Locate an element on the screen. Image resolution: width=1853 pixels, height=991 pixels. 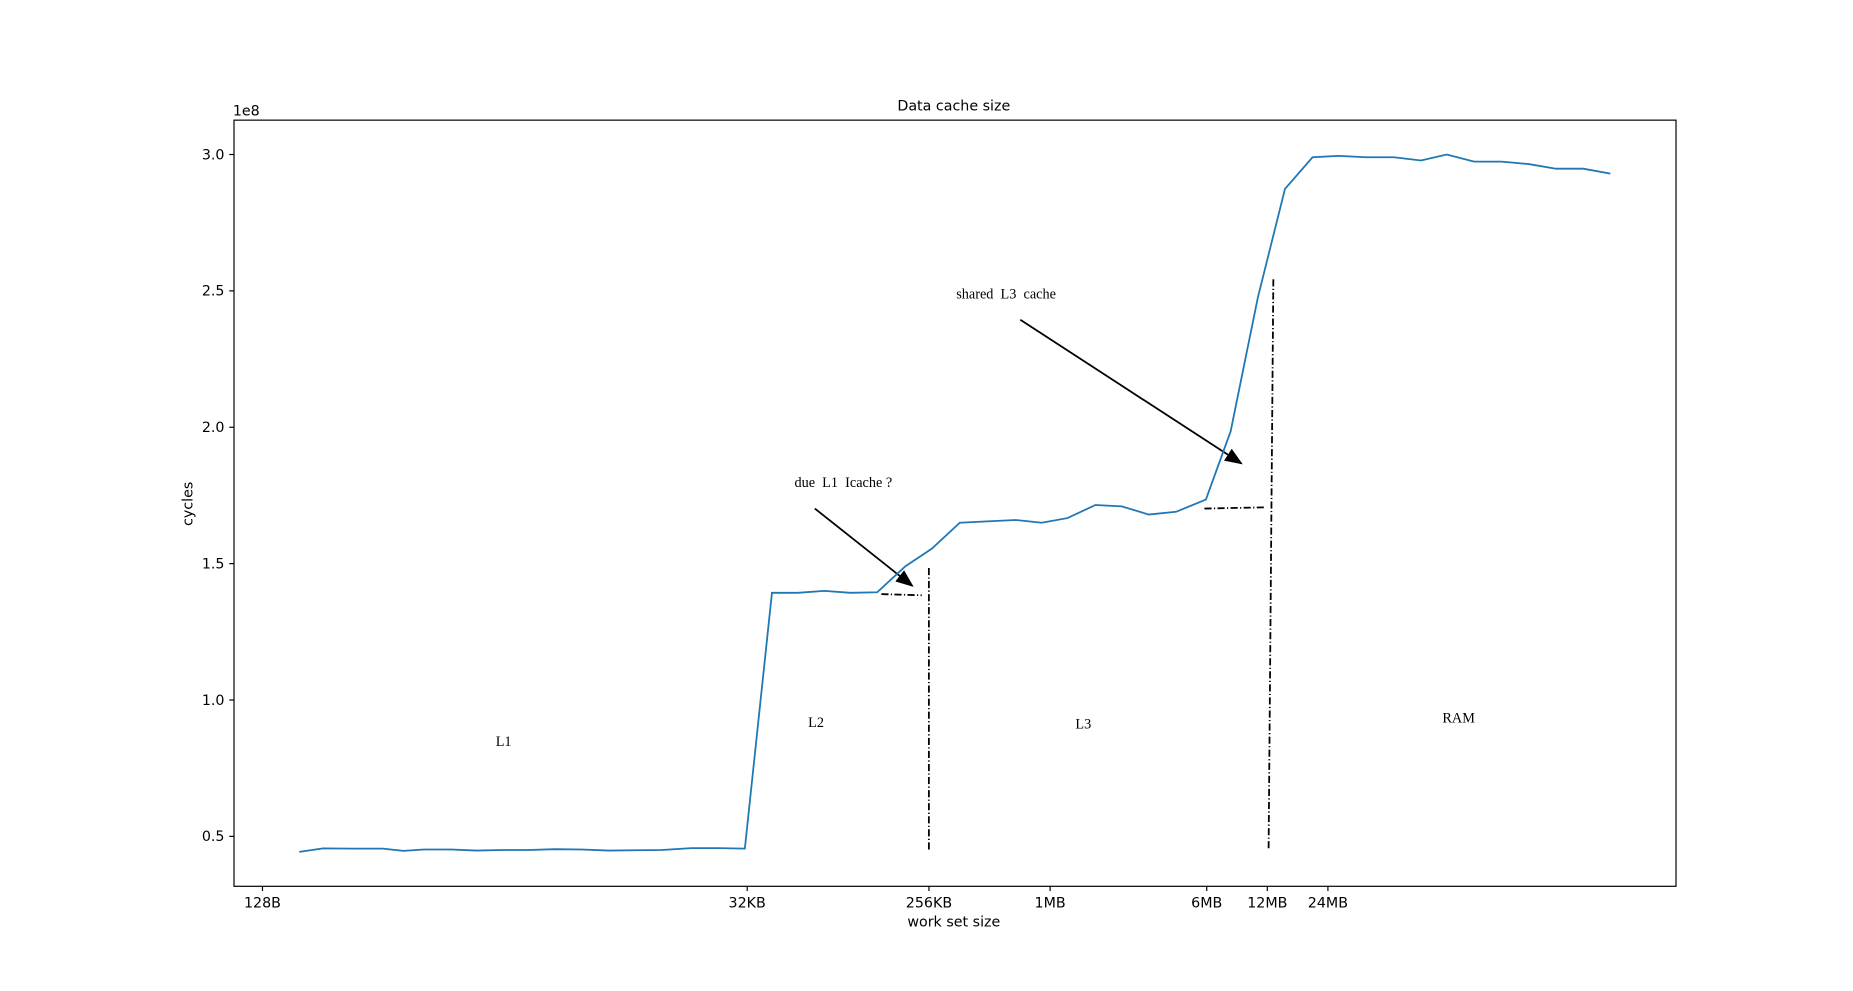
annotation: L2 is located at coordinates (816, 723).